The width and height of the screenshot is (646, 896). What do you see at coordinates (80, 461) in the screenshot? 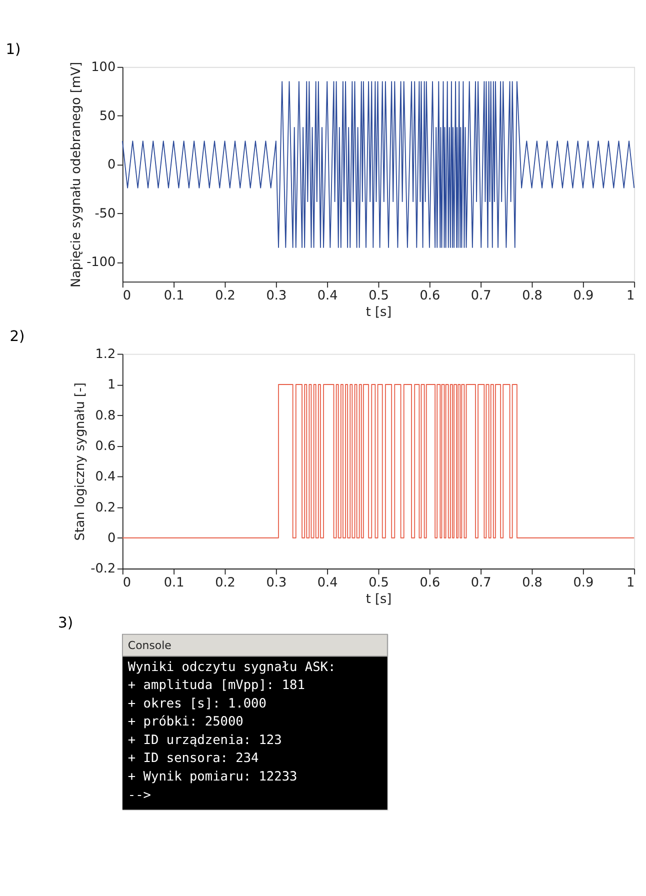
I see `y-axis-title: Stan logiczny sygnału [-]` at bounding box center [80, 461].